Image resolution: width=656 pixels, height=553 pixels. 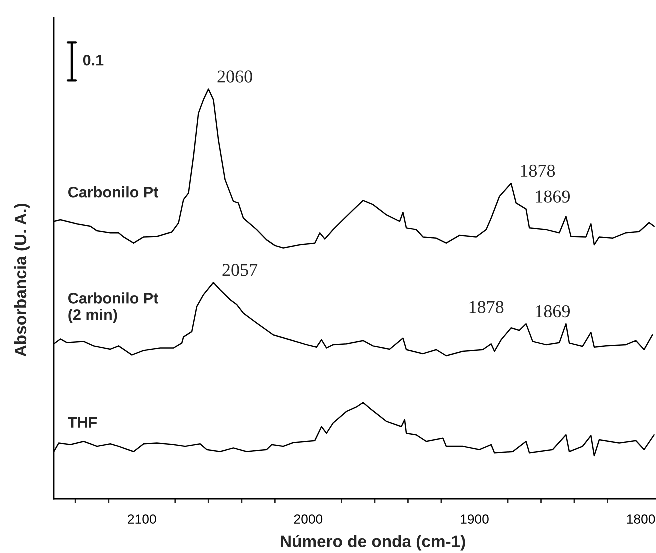 What do you see at coordinates (93, 60) in the screenshot?
I see `text: 0.1` at bounding box center [93, 60].